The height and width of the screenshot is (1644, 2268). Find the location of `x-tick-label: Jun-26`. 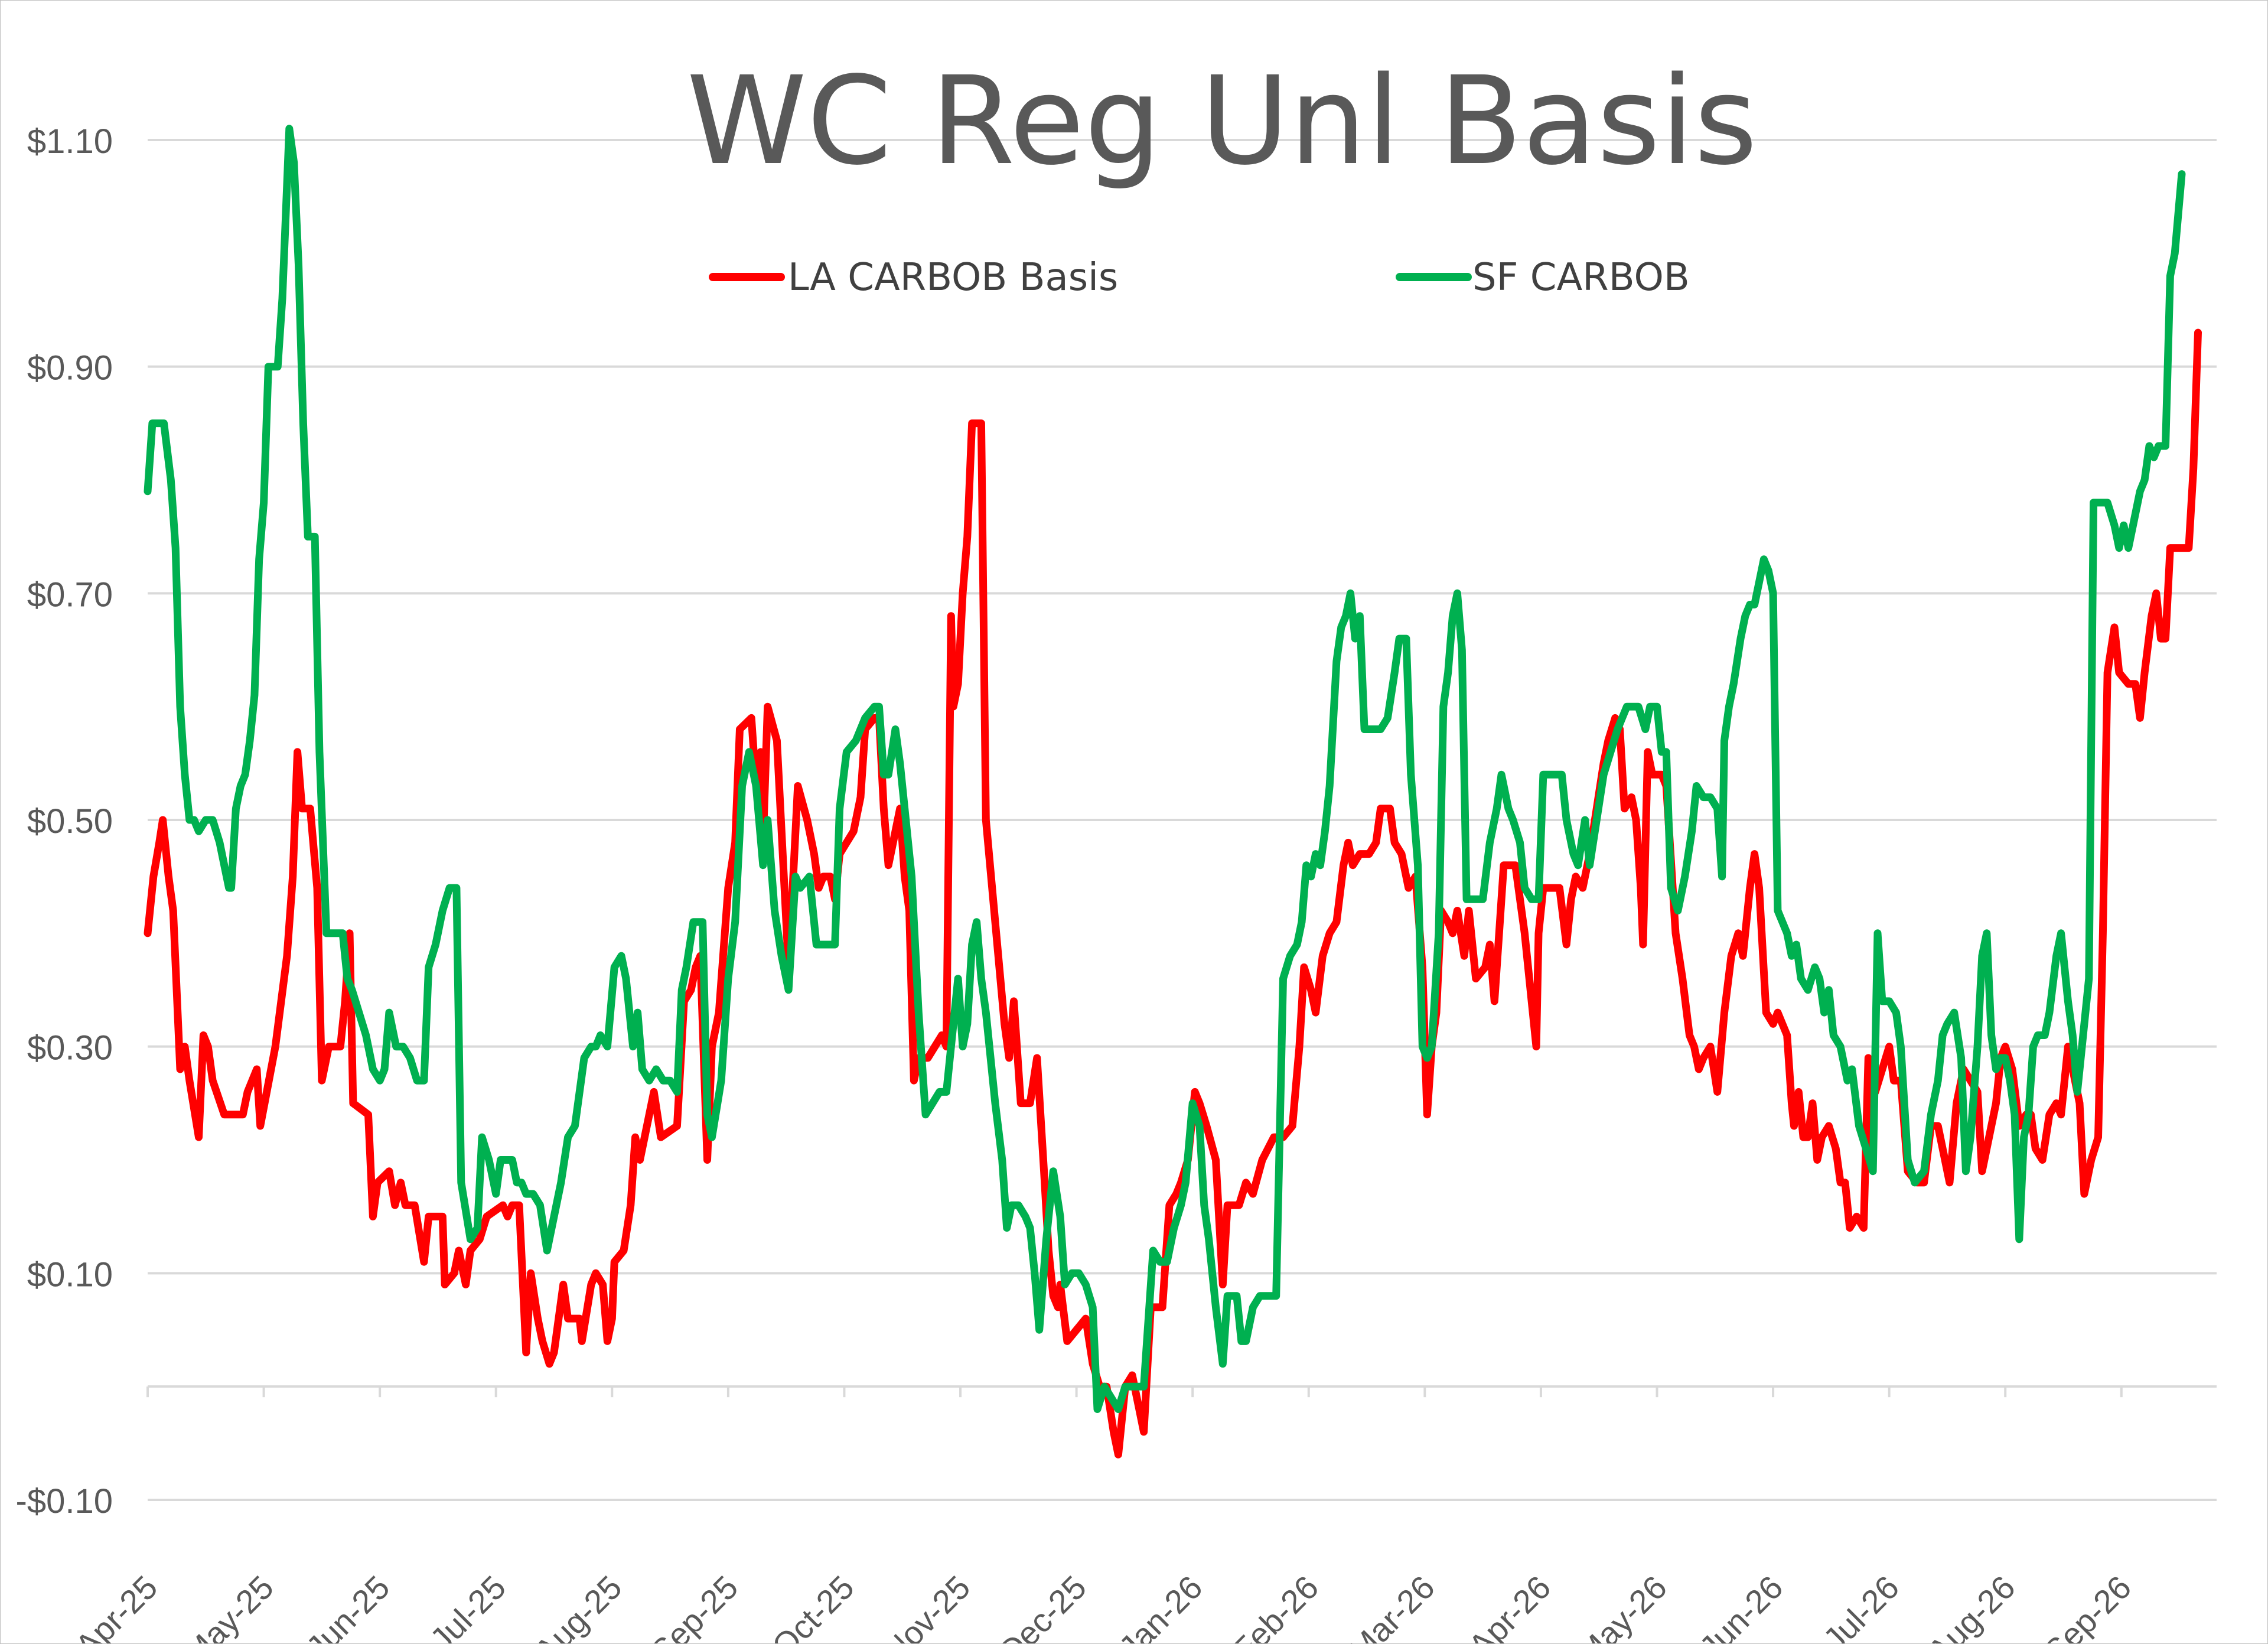

x-tick-label: Jun-26 is located at coordinates (1741, 1605).